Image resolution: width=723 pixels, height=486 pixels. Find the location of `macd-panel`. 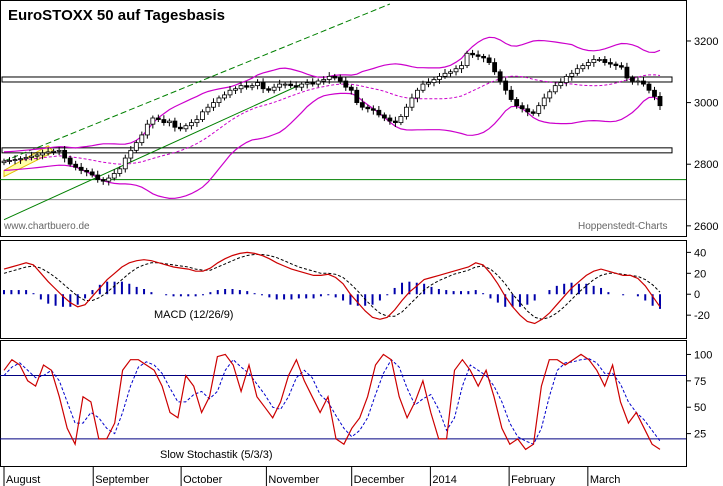

macd-panel is located at coordinates (332, 288).